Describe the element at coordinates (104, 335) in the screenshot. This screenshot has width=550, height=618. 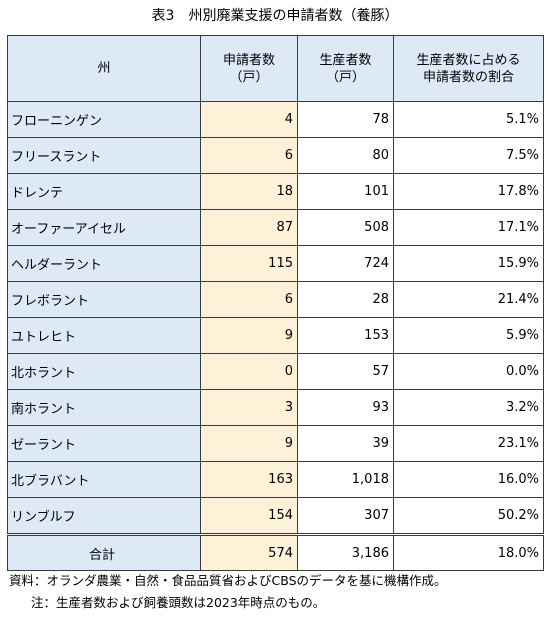
I see `province-cell: ユトレヒト` at that location.